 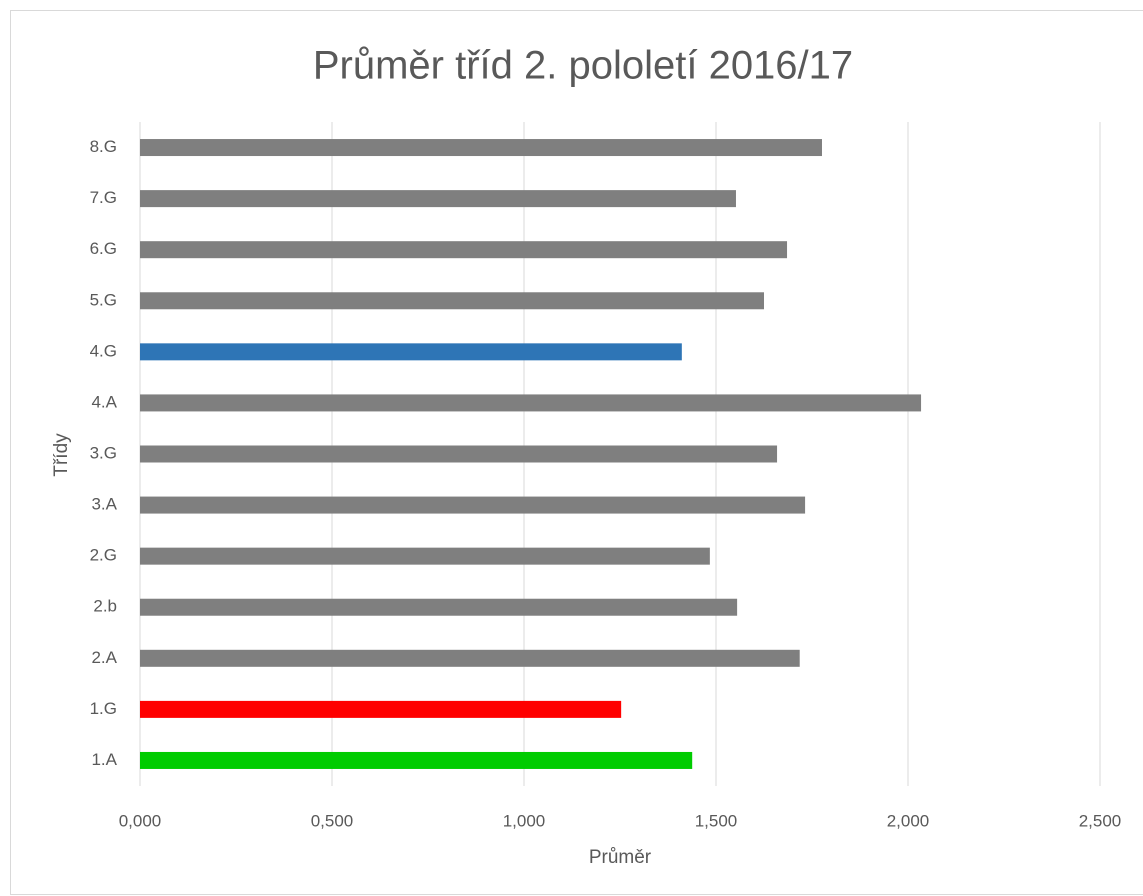 What do you see at coordinates (716, 820) in the screenshot?
I see `x-tick-label: 1,500` at bounding box center [716, 820].